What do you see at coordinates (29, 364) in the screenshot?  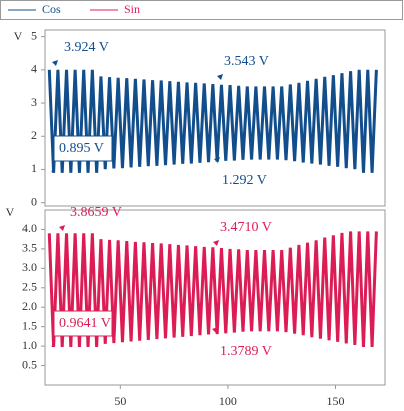 I see `y-tick-label: 0.5` at bounding box center [29, 364].